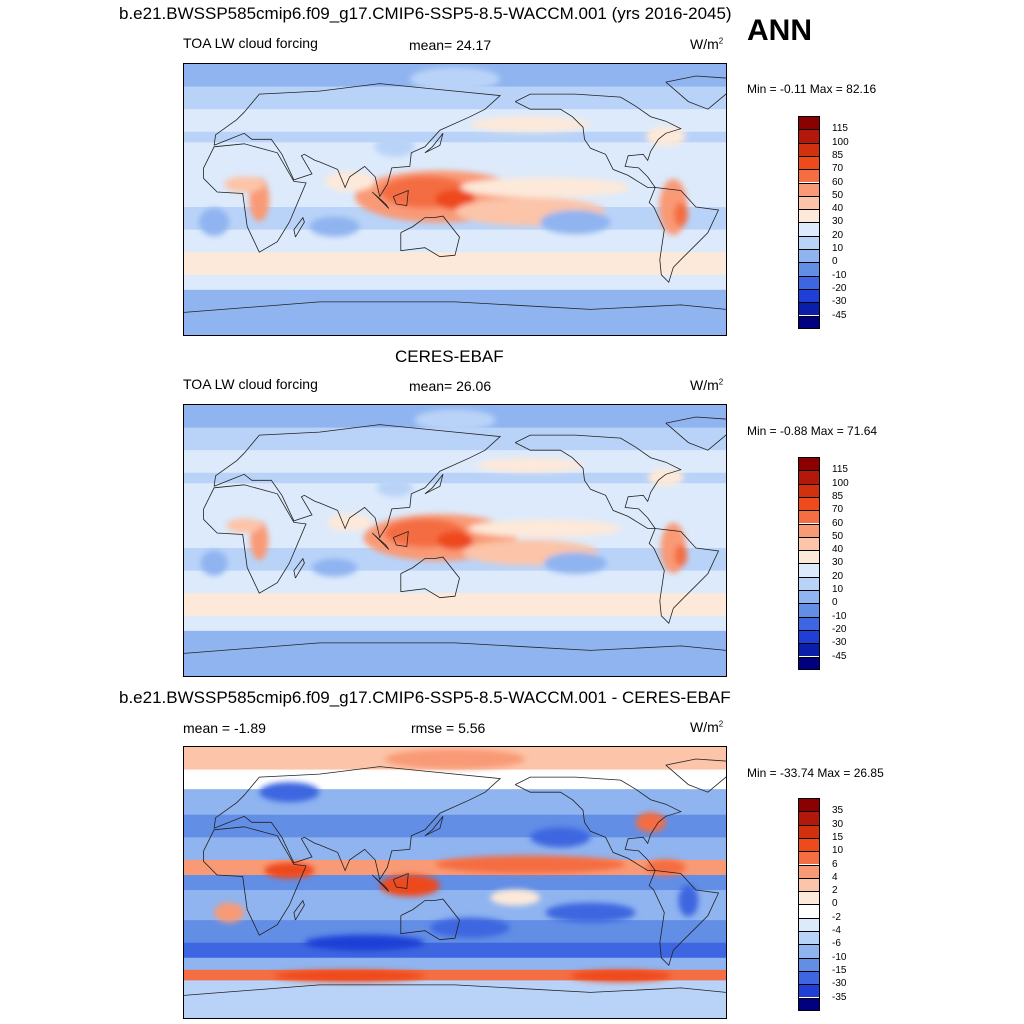  I want to click on panel-model-mean-label: mean= 24.17, so click(450, 45).